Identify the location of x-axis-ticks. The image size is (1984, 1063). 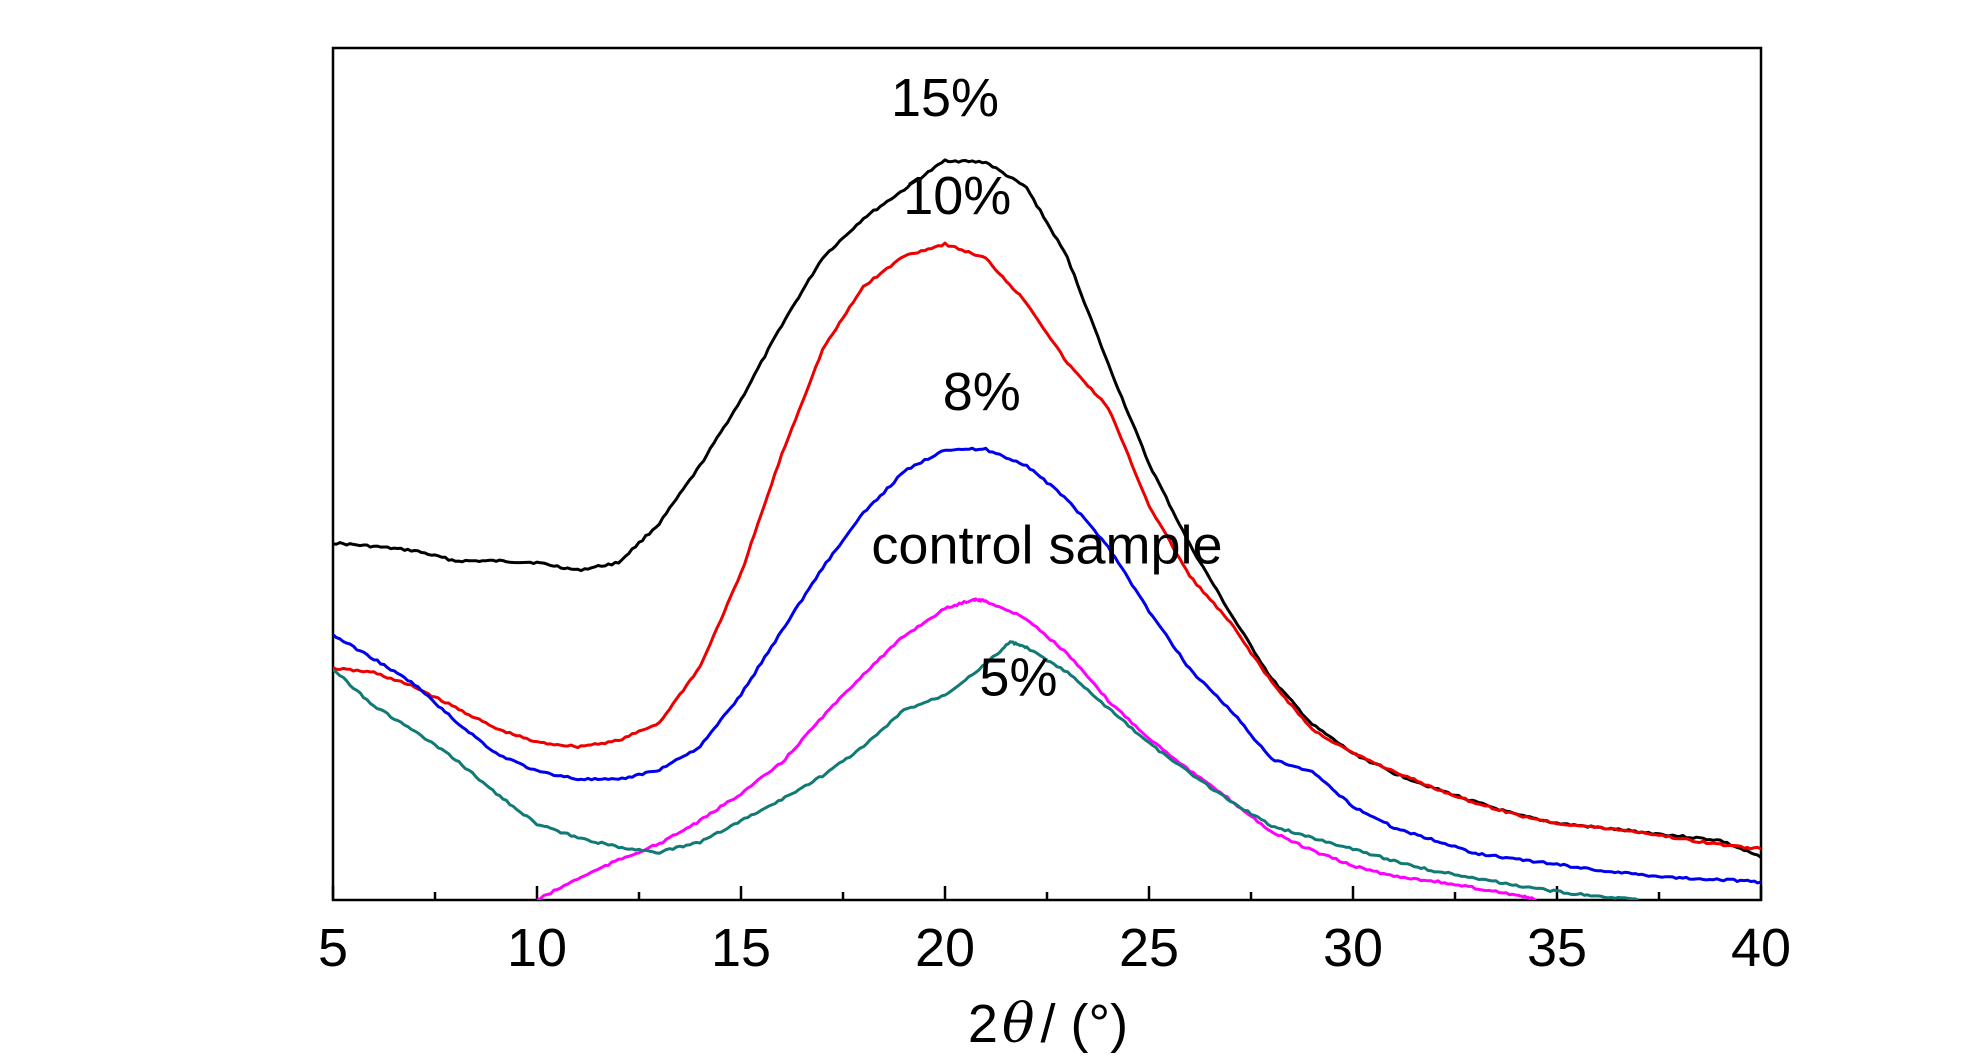
(1047, 893).